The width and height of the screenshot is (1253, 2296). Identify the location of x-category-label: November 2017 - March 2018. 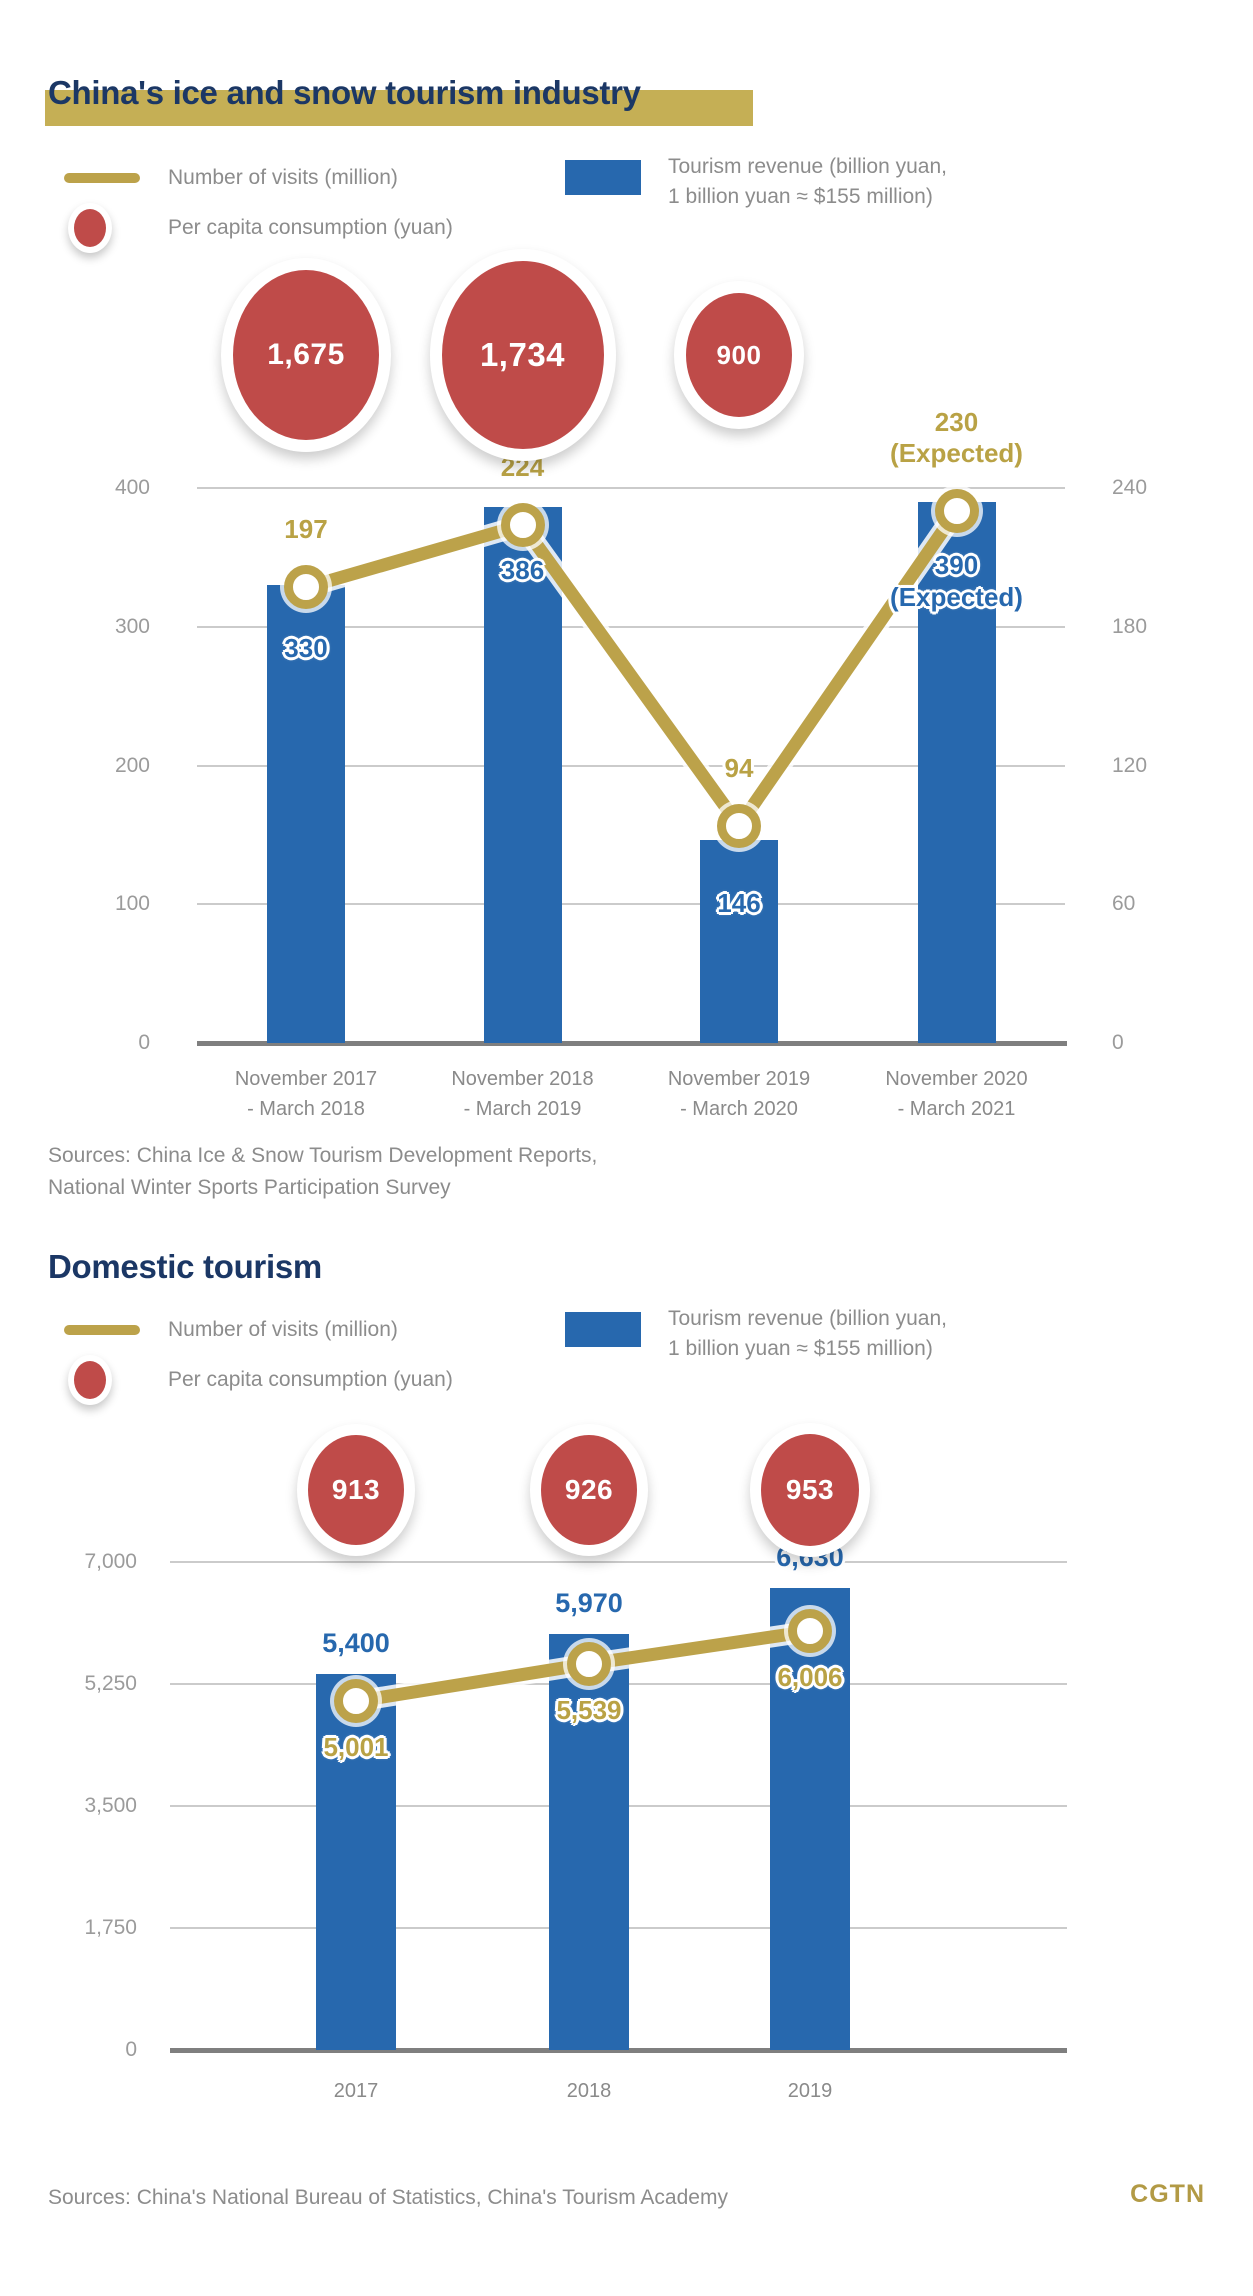
(306, 1094).